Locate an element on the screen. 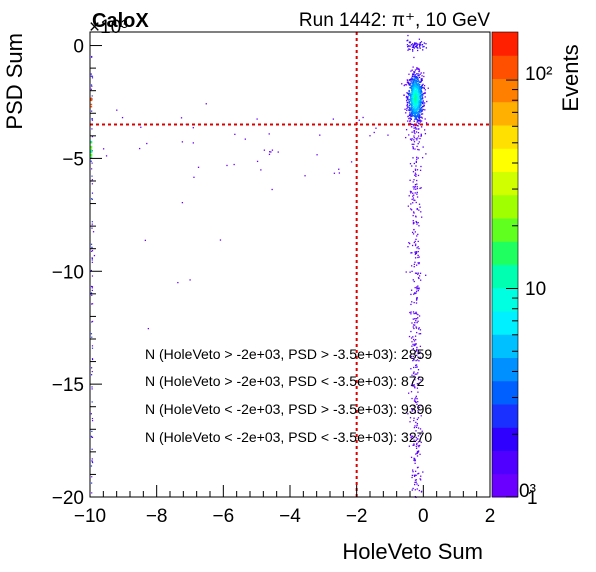 Image resolution: width=596 pixels, height=572 pixels. colorbar-label-1: 1 is located at coordinates (532, 498).